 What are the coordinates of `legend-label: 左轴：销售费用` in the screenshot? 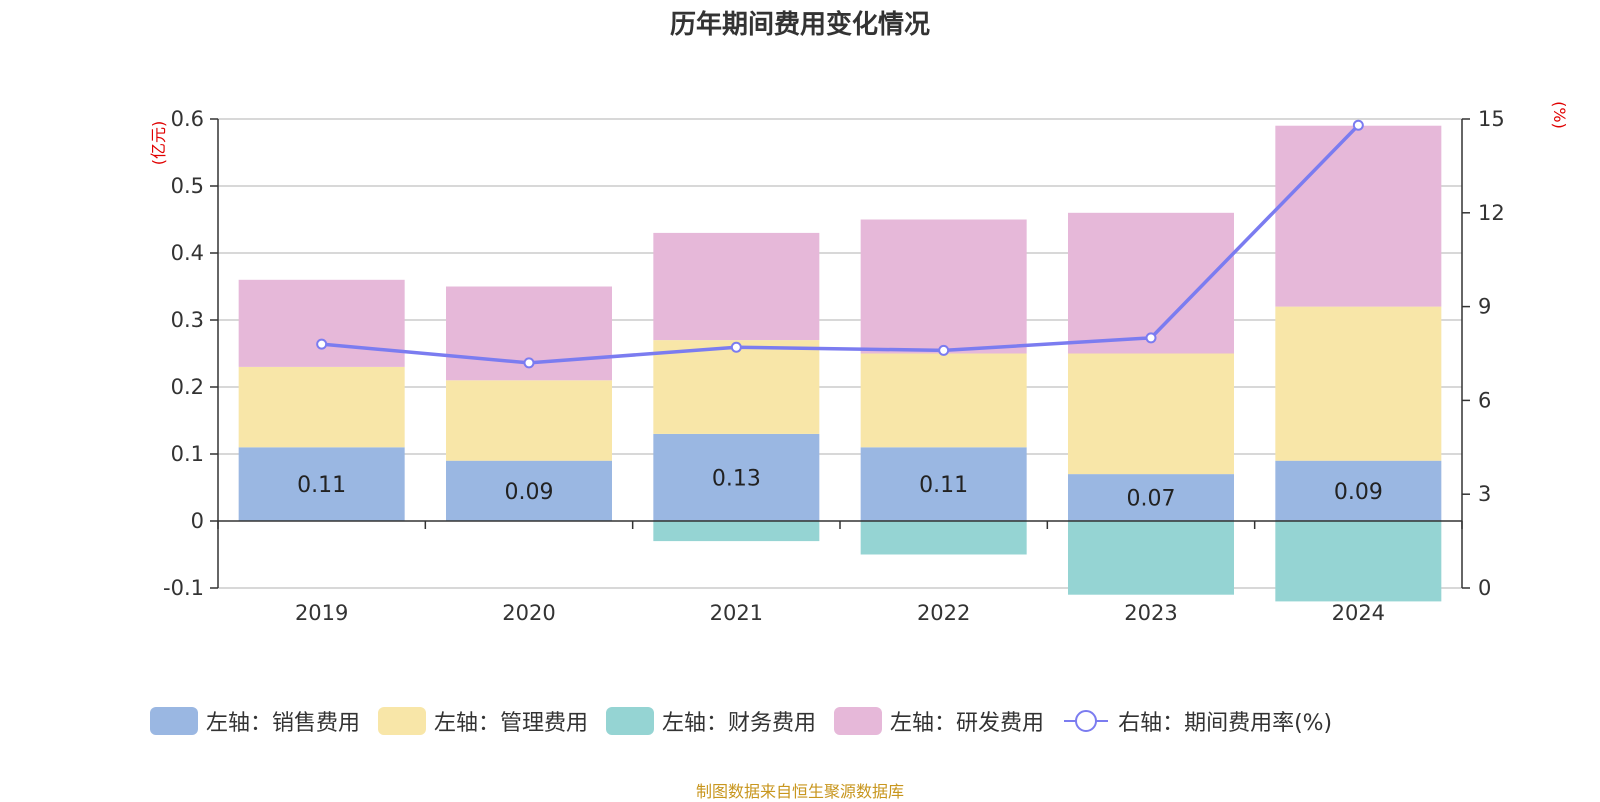 It's located at (283, 723).